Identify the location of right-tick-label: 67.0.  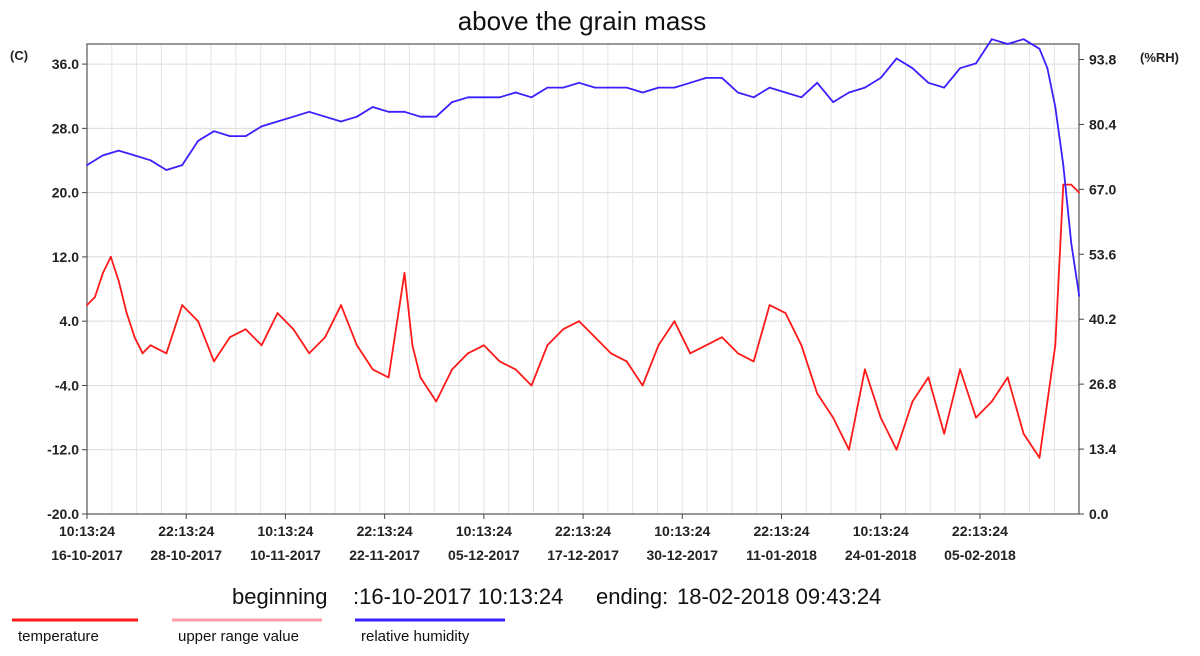
(1102, 189).